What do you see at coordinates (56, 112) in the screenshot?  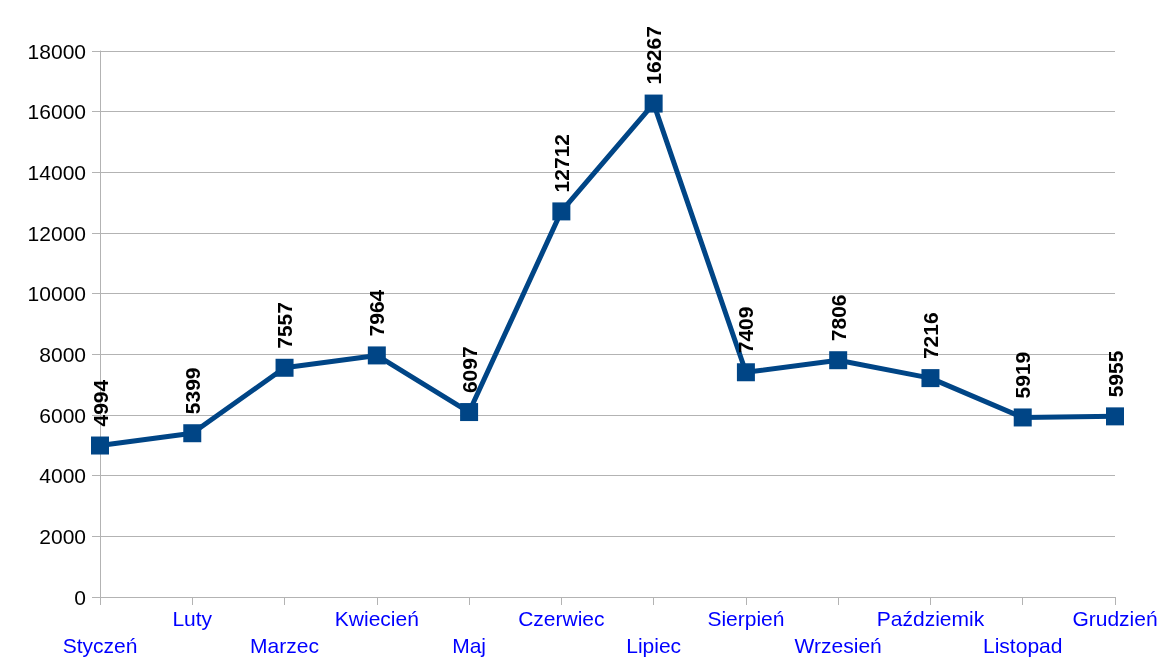 I see `y-tick-label: 16000` at bounding box center [56, 112].